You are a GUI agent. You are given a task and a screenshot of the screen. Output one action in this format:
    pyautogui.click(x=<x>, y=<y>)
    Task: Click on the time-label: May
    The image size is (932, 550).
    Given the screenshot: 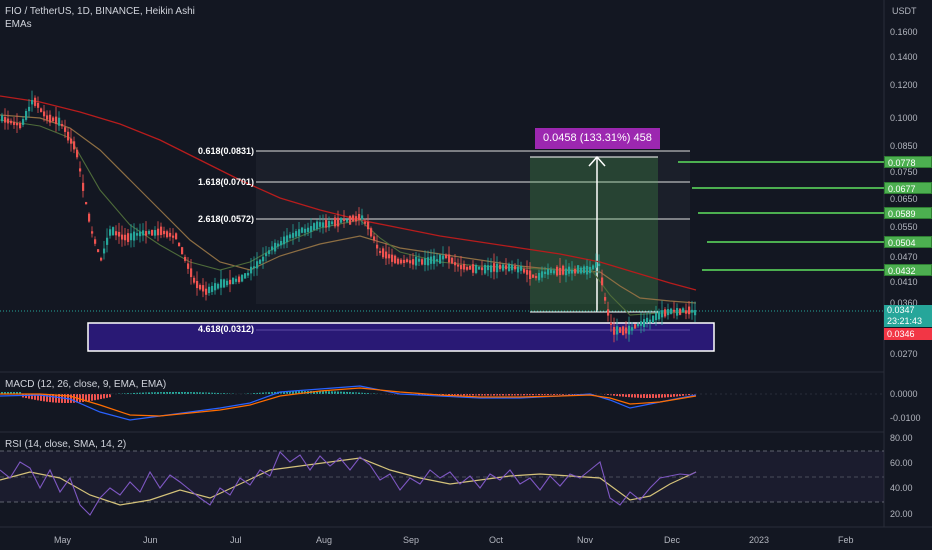 What is the action you would take?
    pyautogui.click(x=63, y=540)
    